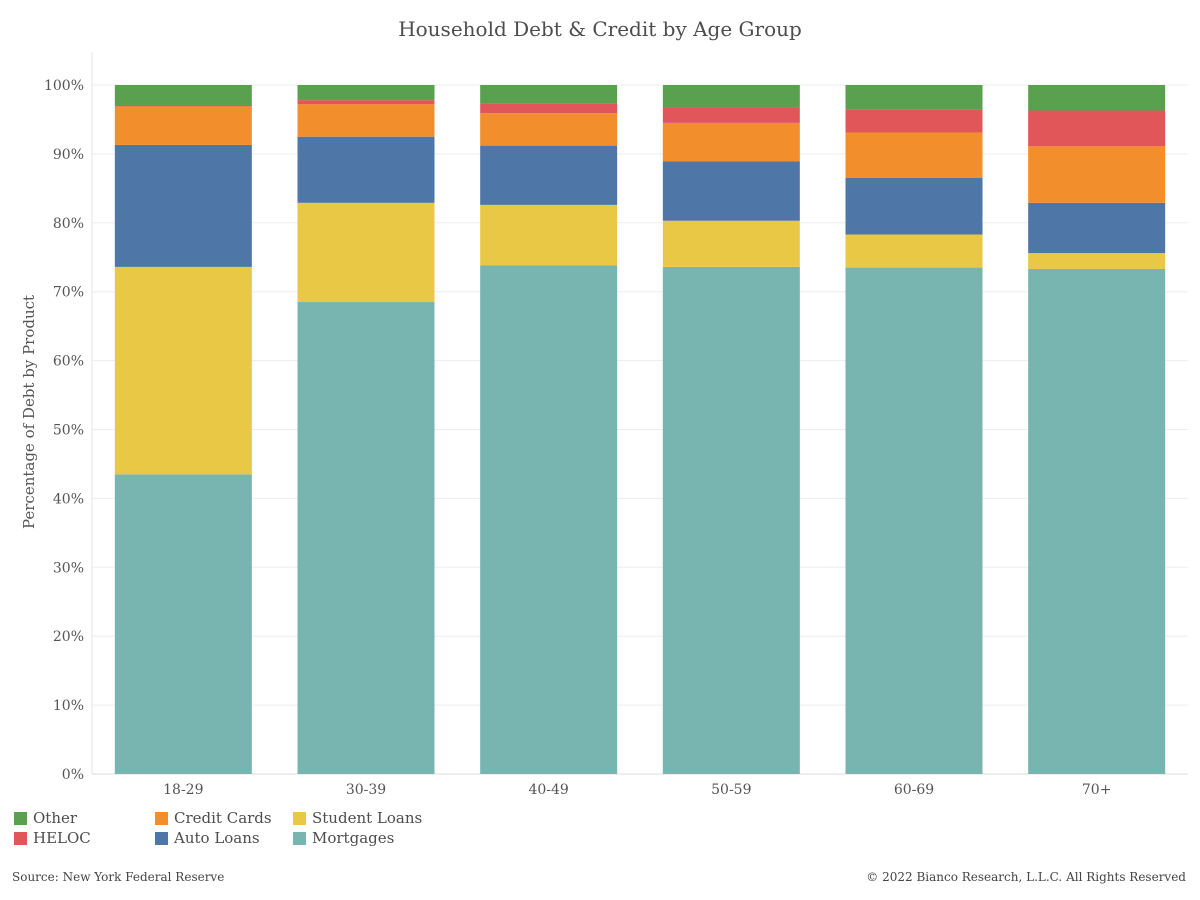 The height and width of the screenshot is (900, 1200). What do you see at coordinates (55, 818) in the screenshot?
I see `legend-label: Other` at bounding box center [55, 818].